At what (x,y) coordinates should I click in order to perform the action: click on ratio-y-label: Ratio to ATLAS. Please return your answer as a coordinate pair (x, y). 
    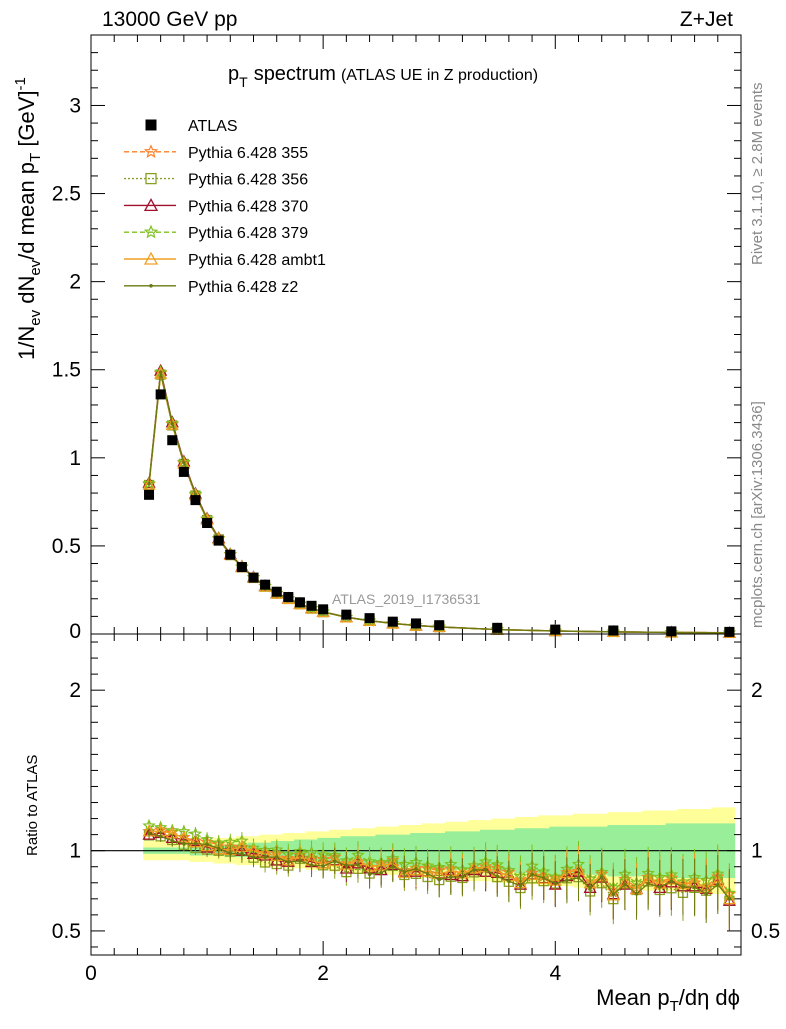
    Looking at the image, I should click on (32, 805).